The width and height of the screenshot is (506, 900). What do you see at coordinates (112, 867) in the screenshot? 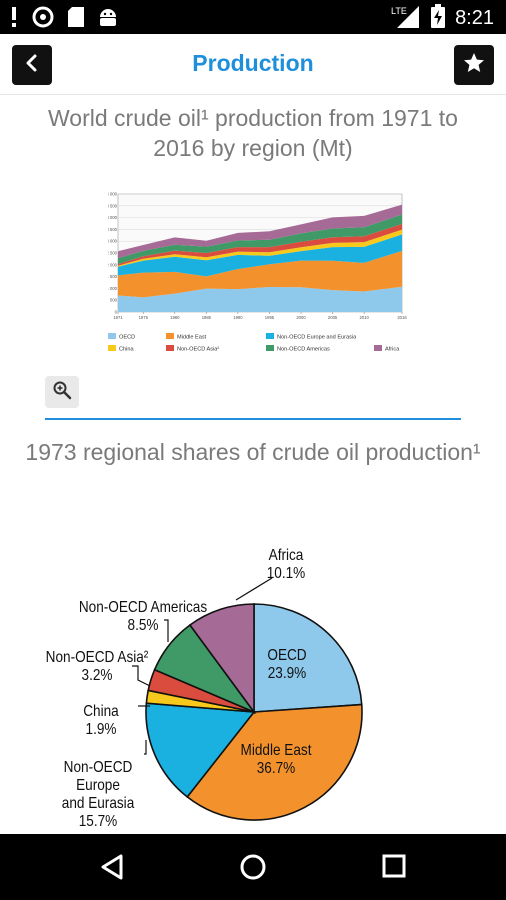
I see `triangle-back-icon` at bounding box center [112, 867].